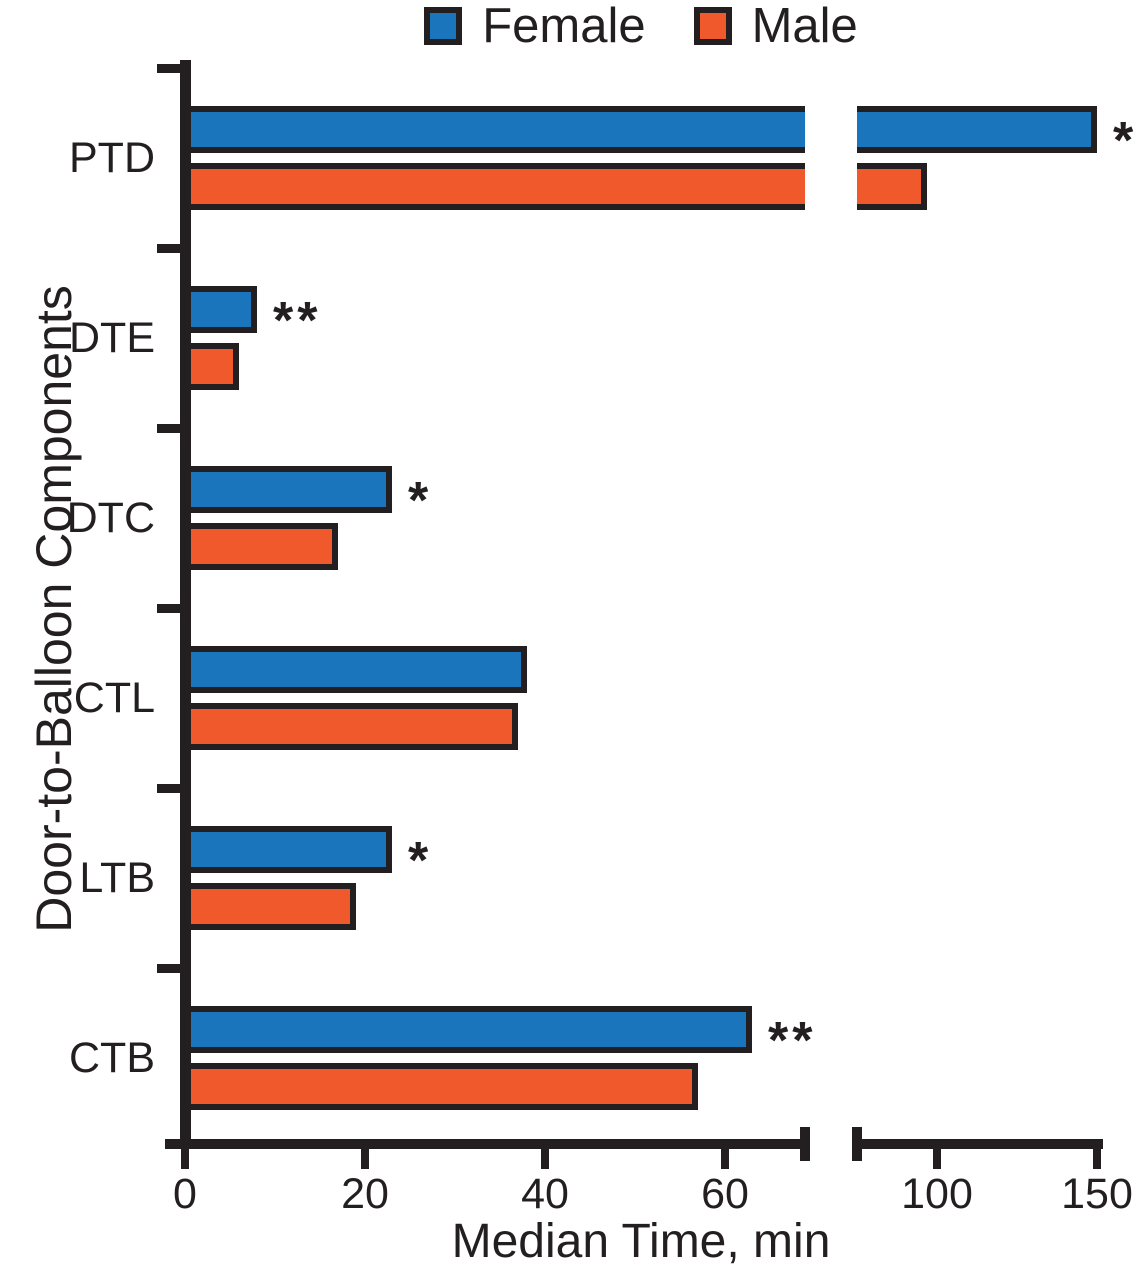 This screenshot has width=1143, height=1280. What do you see at coordinates (564, 26) in the screenshot?
I see `legend-label-female: Female` at bounding box center [564, 26].